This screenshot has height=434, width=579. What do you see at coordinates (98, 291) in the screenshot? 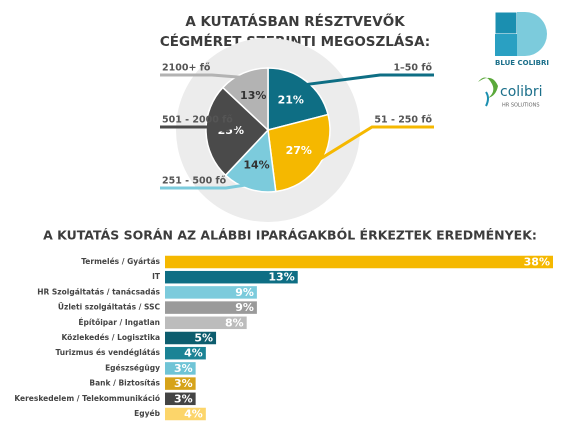
I see `category-label: HR Szolgáltatás / tanácsadás` at bounding box center [98, 291].